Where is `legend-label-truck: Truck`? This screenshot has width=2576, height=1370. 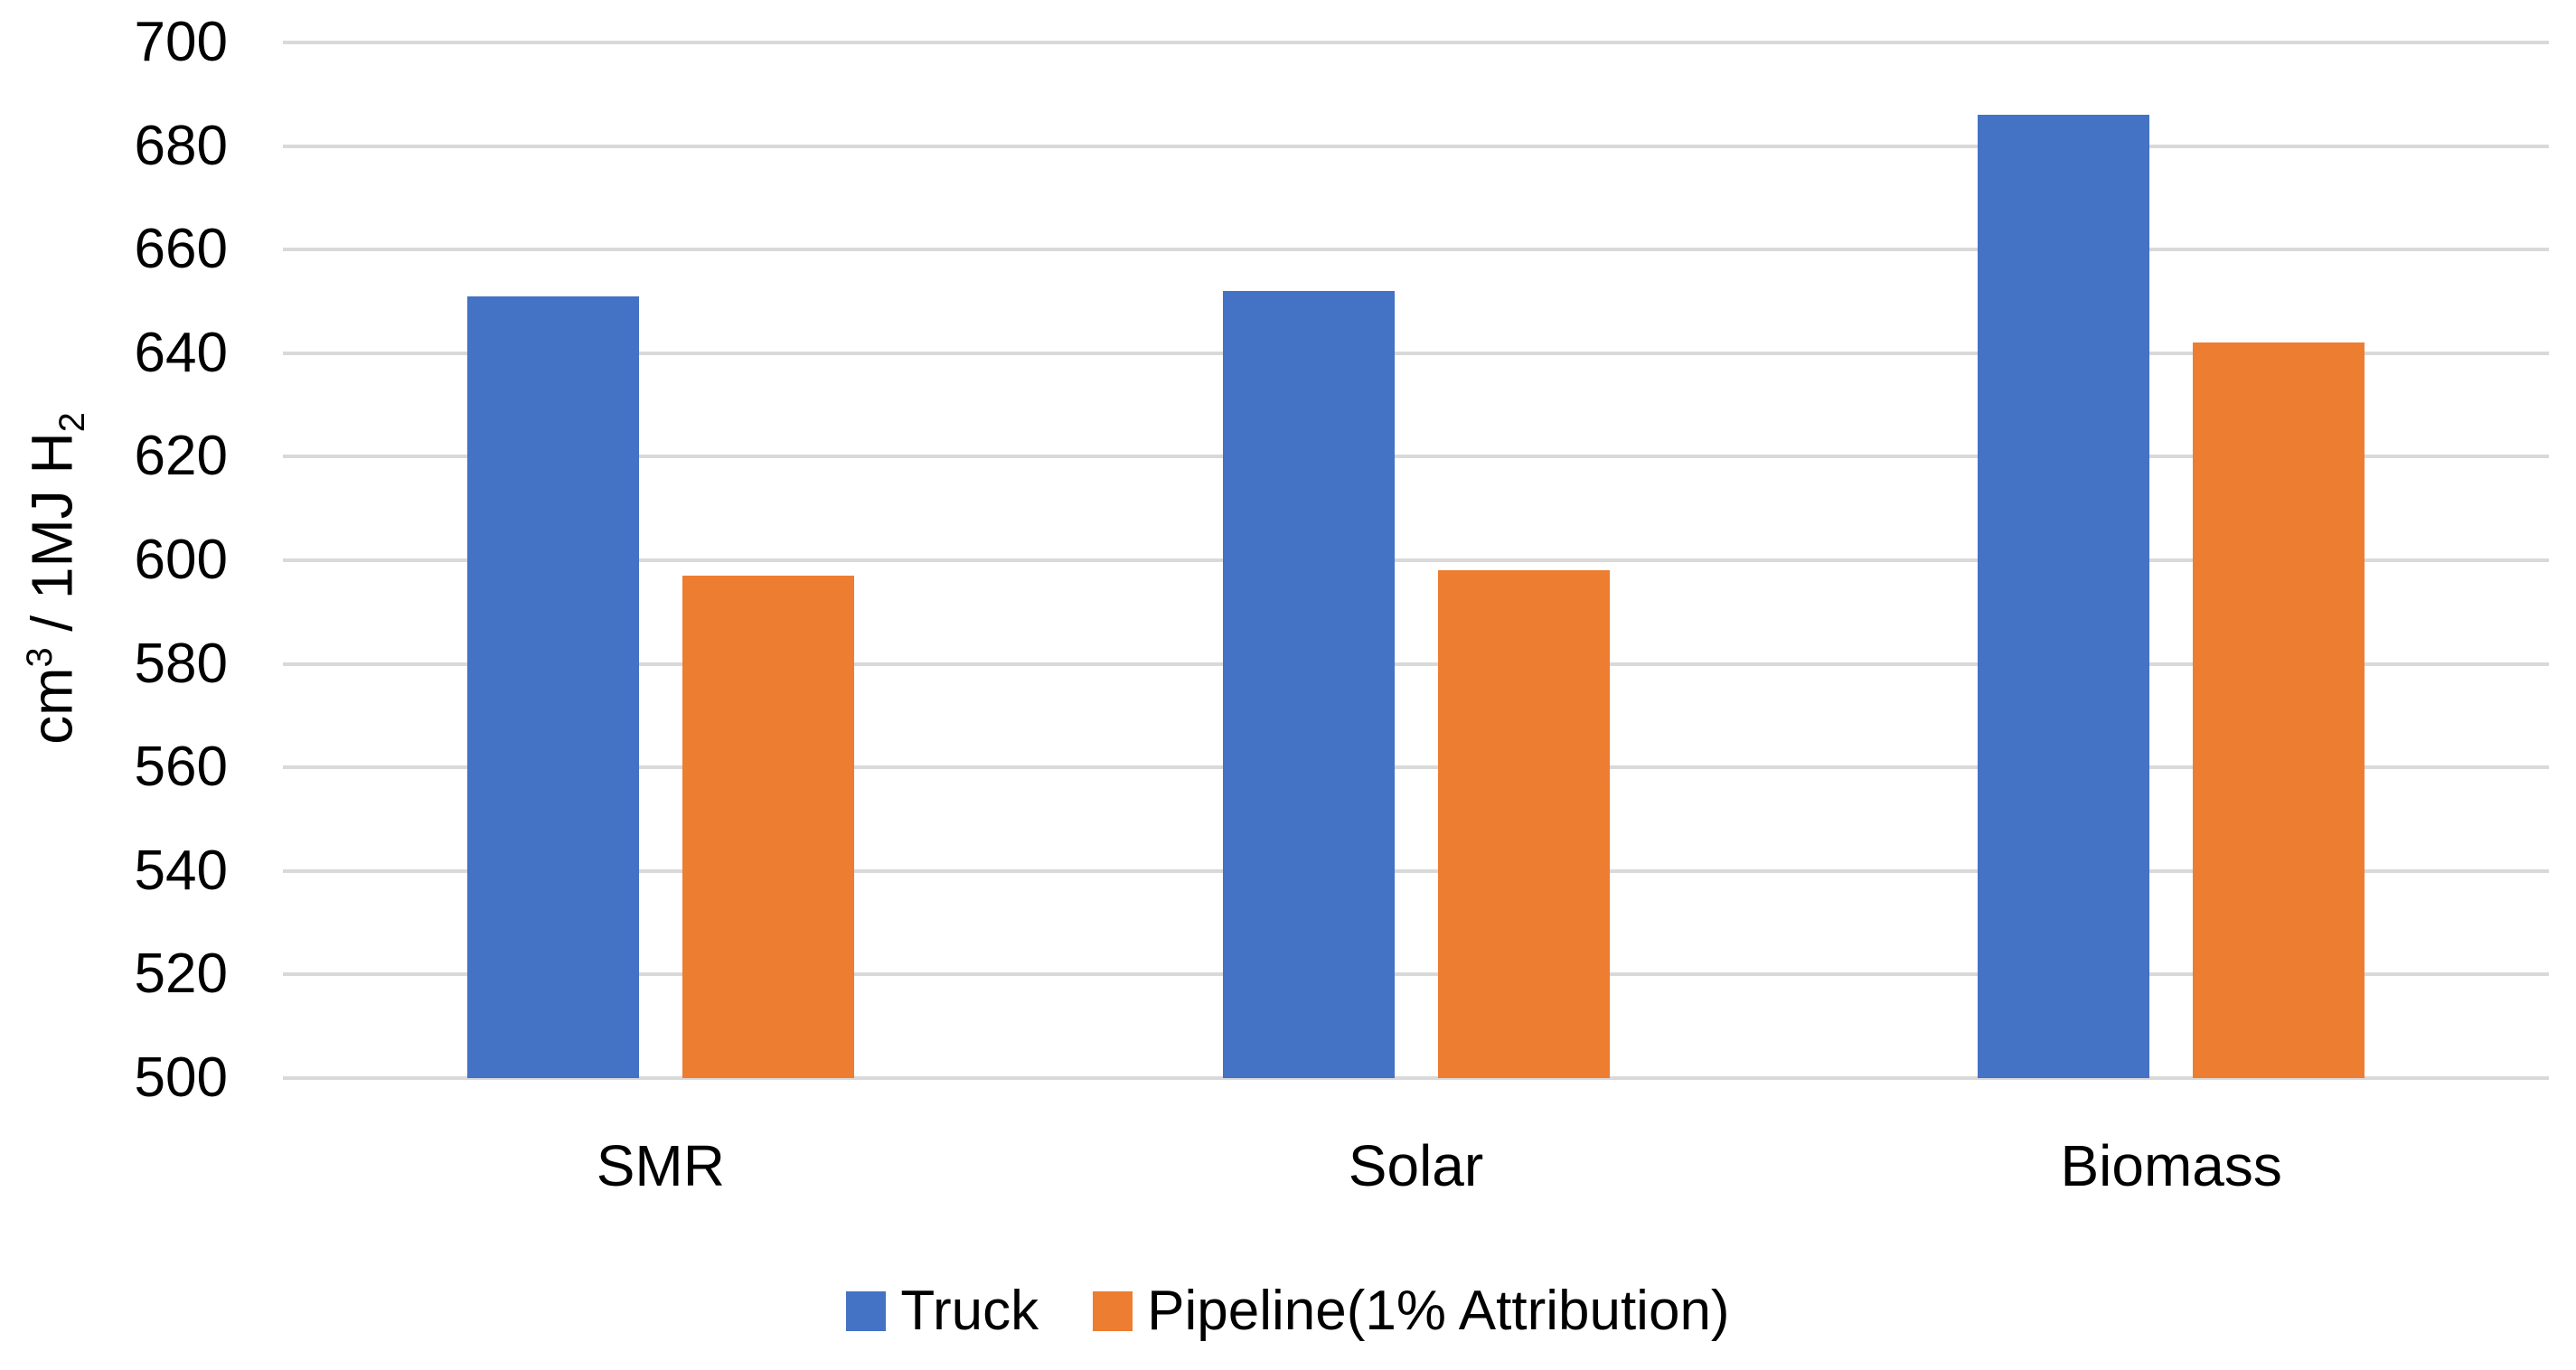
legend-label-truck: Truck is located at coordinates (970, 1311).